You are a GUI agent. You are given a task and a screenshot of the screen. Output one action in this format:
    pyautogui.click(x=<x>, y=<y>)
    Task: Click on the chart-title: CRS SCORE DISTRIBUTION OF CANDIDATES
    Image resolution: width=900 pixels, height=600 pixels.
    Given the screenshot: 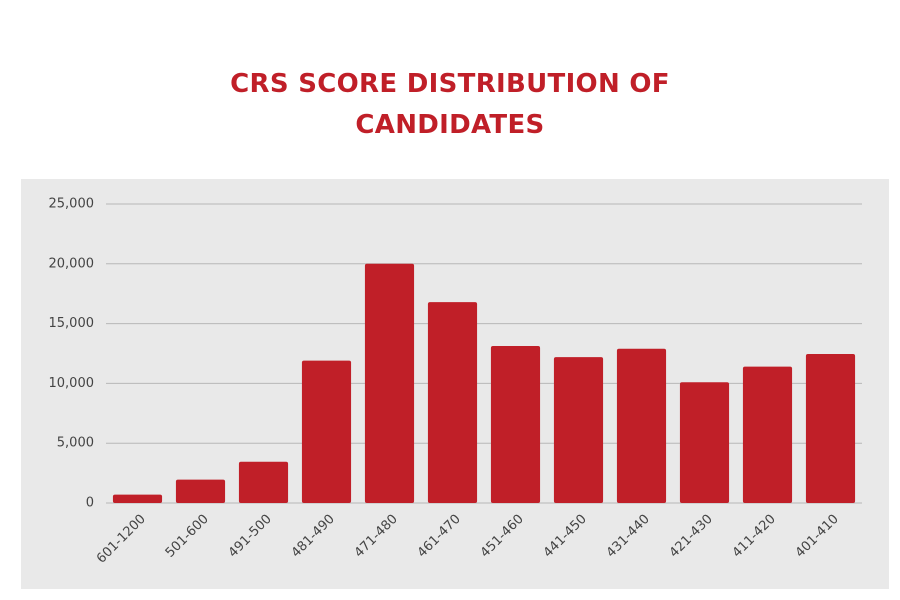 What is the action you would take?
    pyautogui.click(x=450, y=104)
    